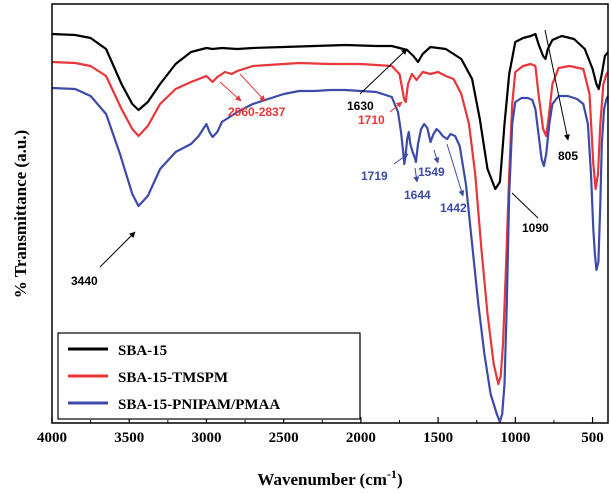 The width and height of the screenshot is (611, 493). I want to click on x-tick-label-2000: 2000, so click(361, 438).